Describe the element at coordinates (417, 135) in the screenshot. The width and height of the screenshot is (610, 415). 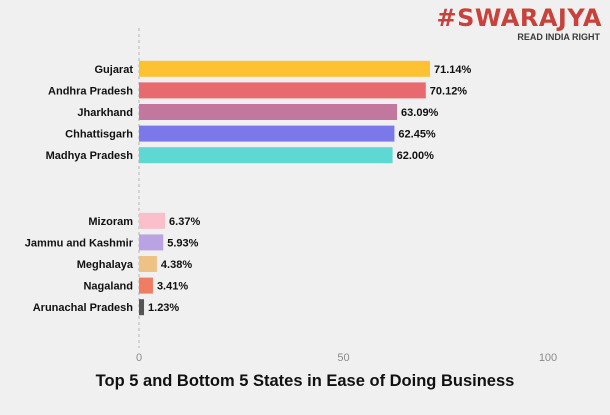
I see `data-label: 62.45%` at that location.